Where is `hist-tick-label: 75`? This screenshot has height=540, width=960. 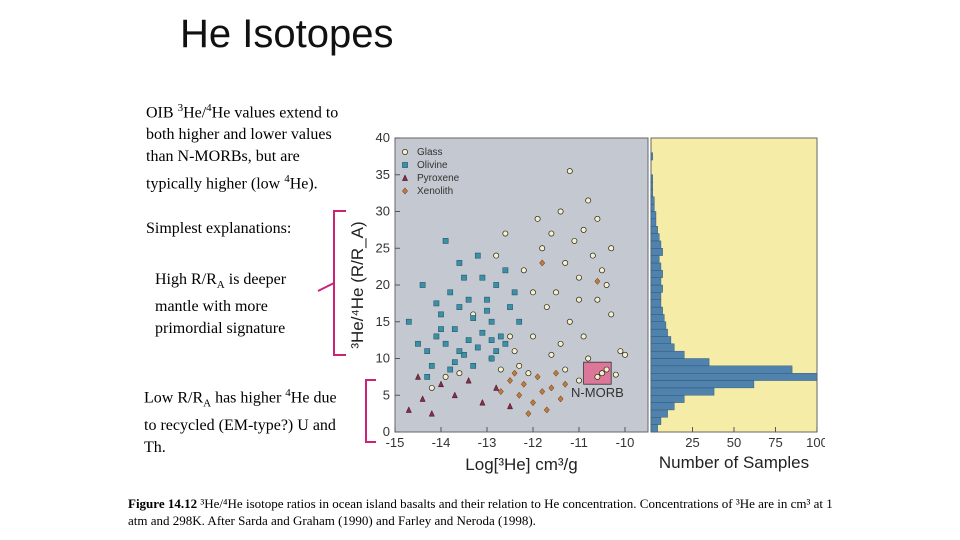
hist-tick-label: 75 is located at coordinates (775, 442).